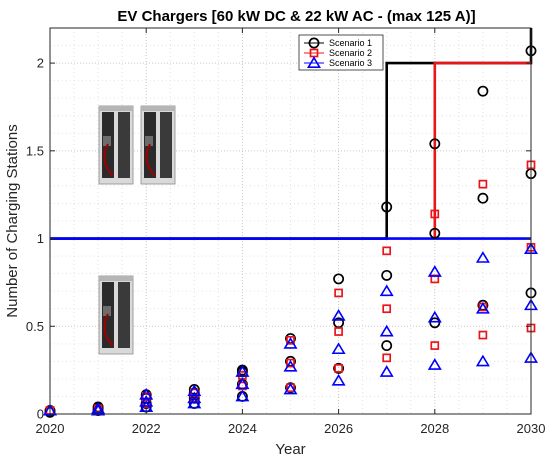 This screenshot has width=550, height=462. I want to click on x-tick-label: 2028, so click(434, 428).